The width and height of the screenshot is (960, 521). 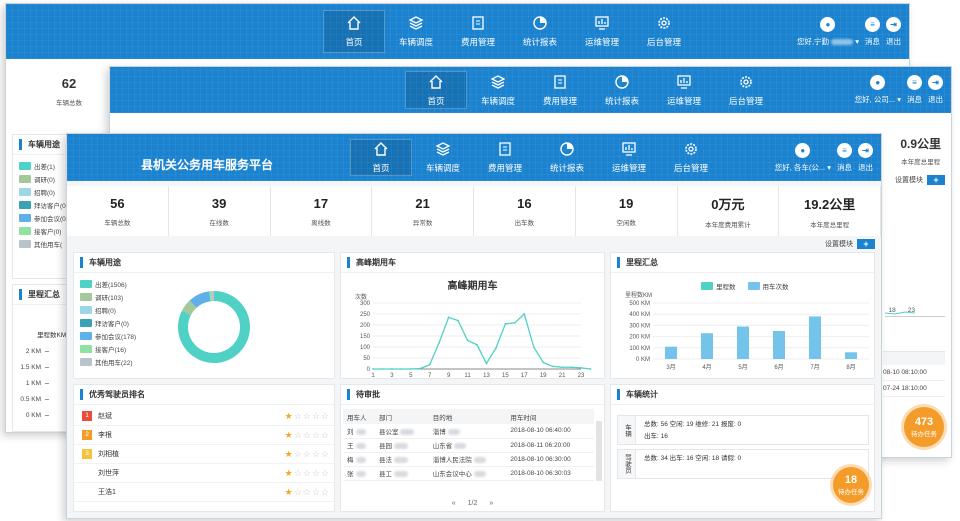 What do you see at coordinates (30, 367) in the screenshot?
I see `y-tick-label: 1.5 KM` at bounding box center [30, 367].